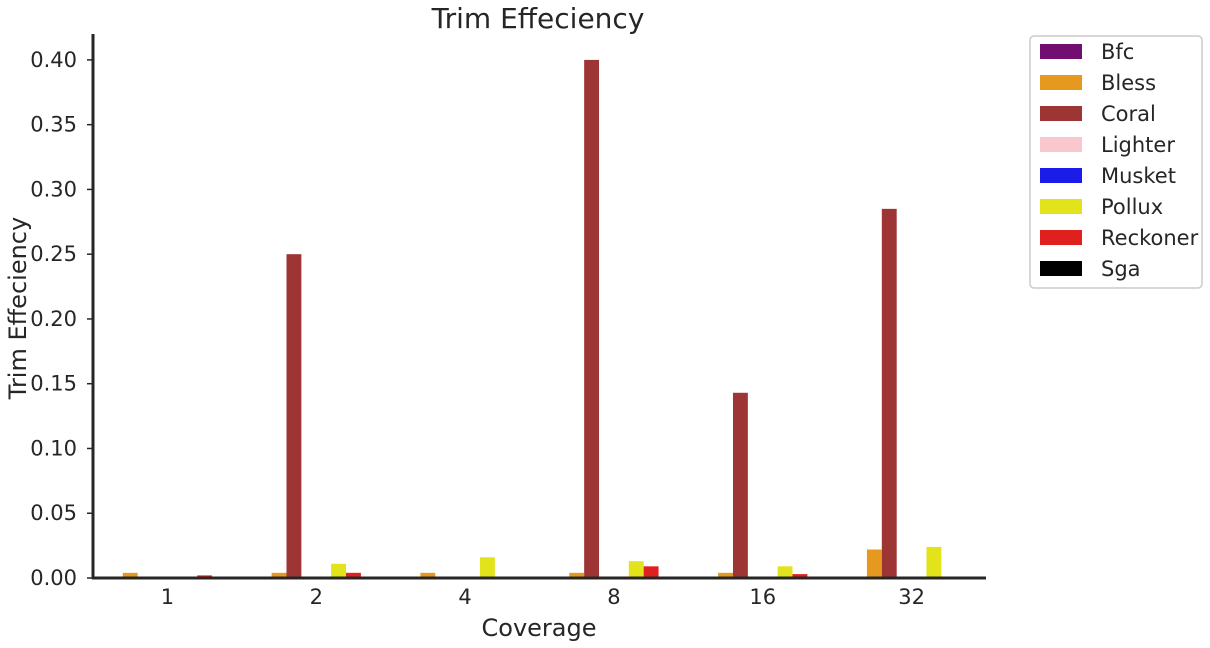 This screenshot has width=1210, height=648. I want to click on y-axis-title: Trim Effeciency, so click(18, 308).